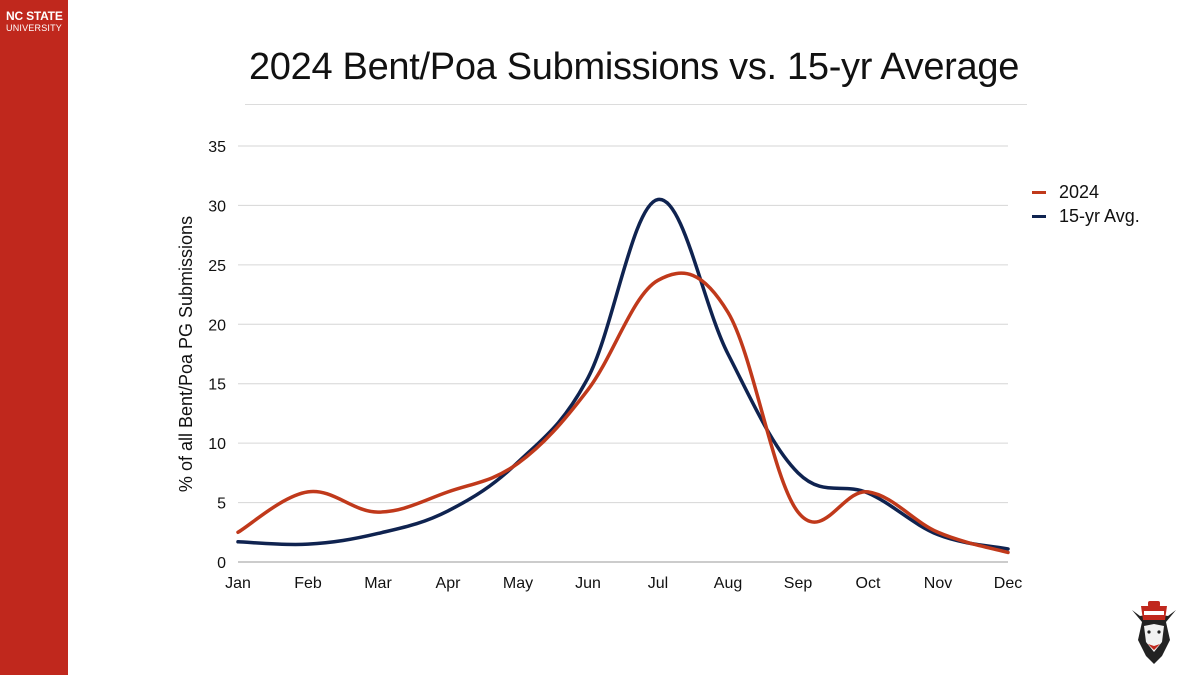 Image resolution: width=1200 pixels, height=675 pixels. What do you see at coordinates (1099, 215) in the screenshot?
I see `legend-label: 15-yr Avg.` at bounding box center [1099, 215].